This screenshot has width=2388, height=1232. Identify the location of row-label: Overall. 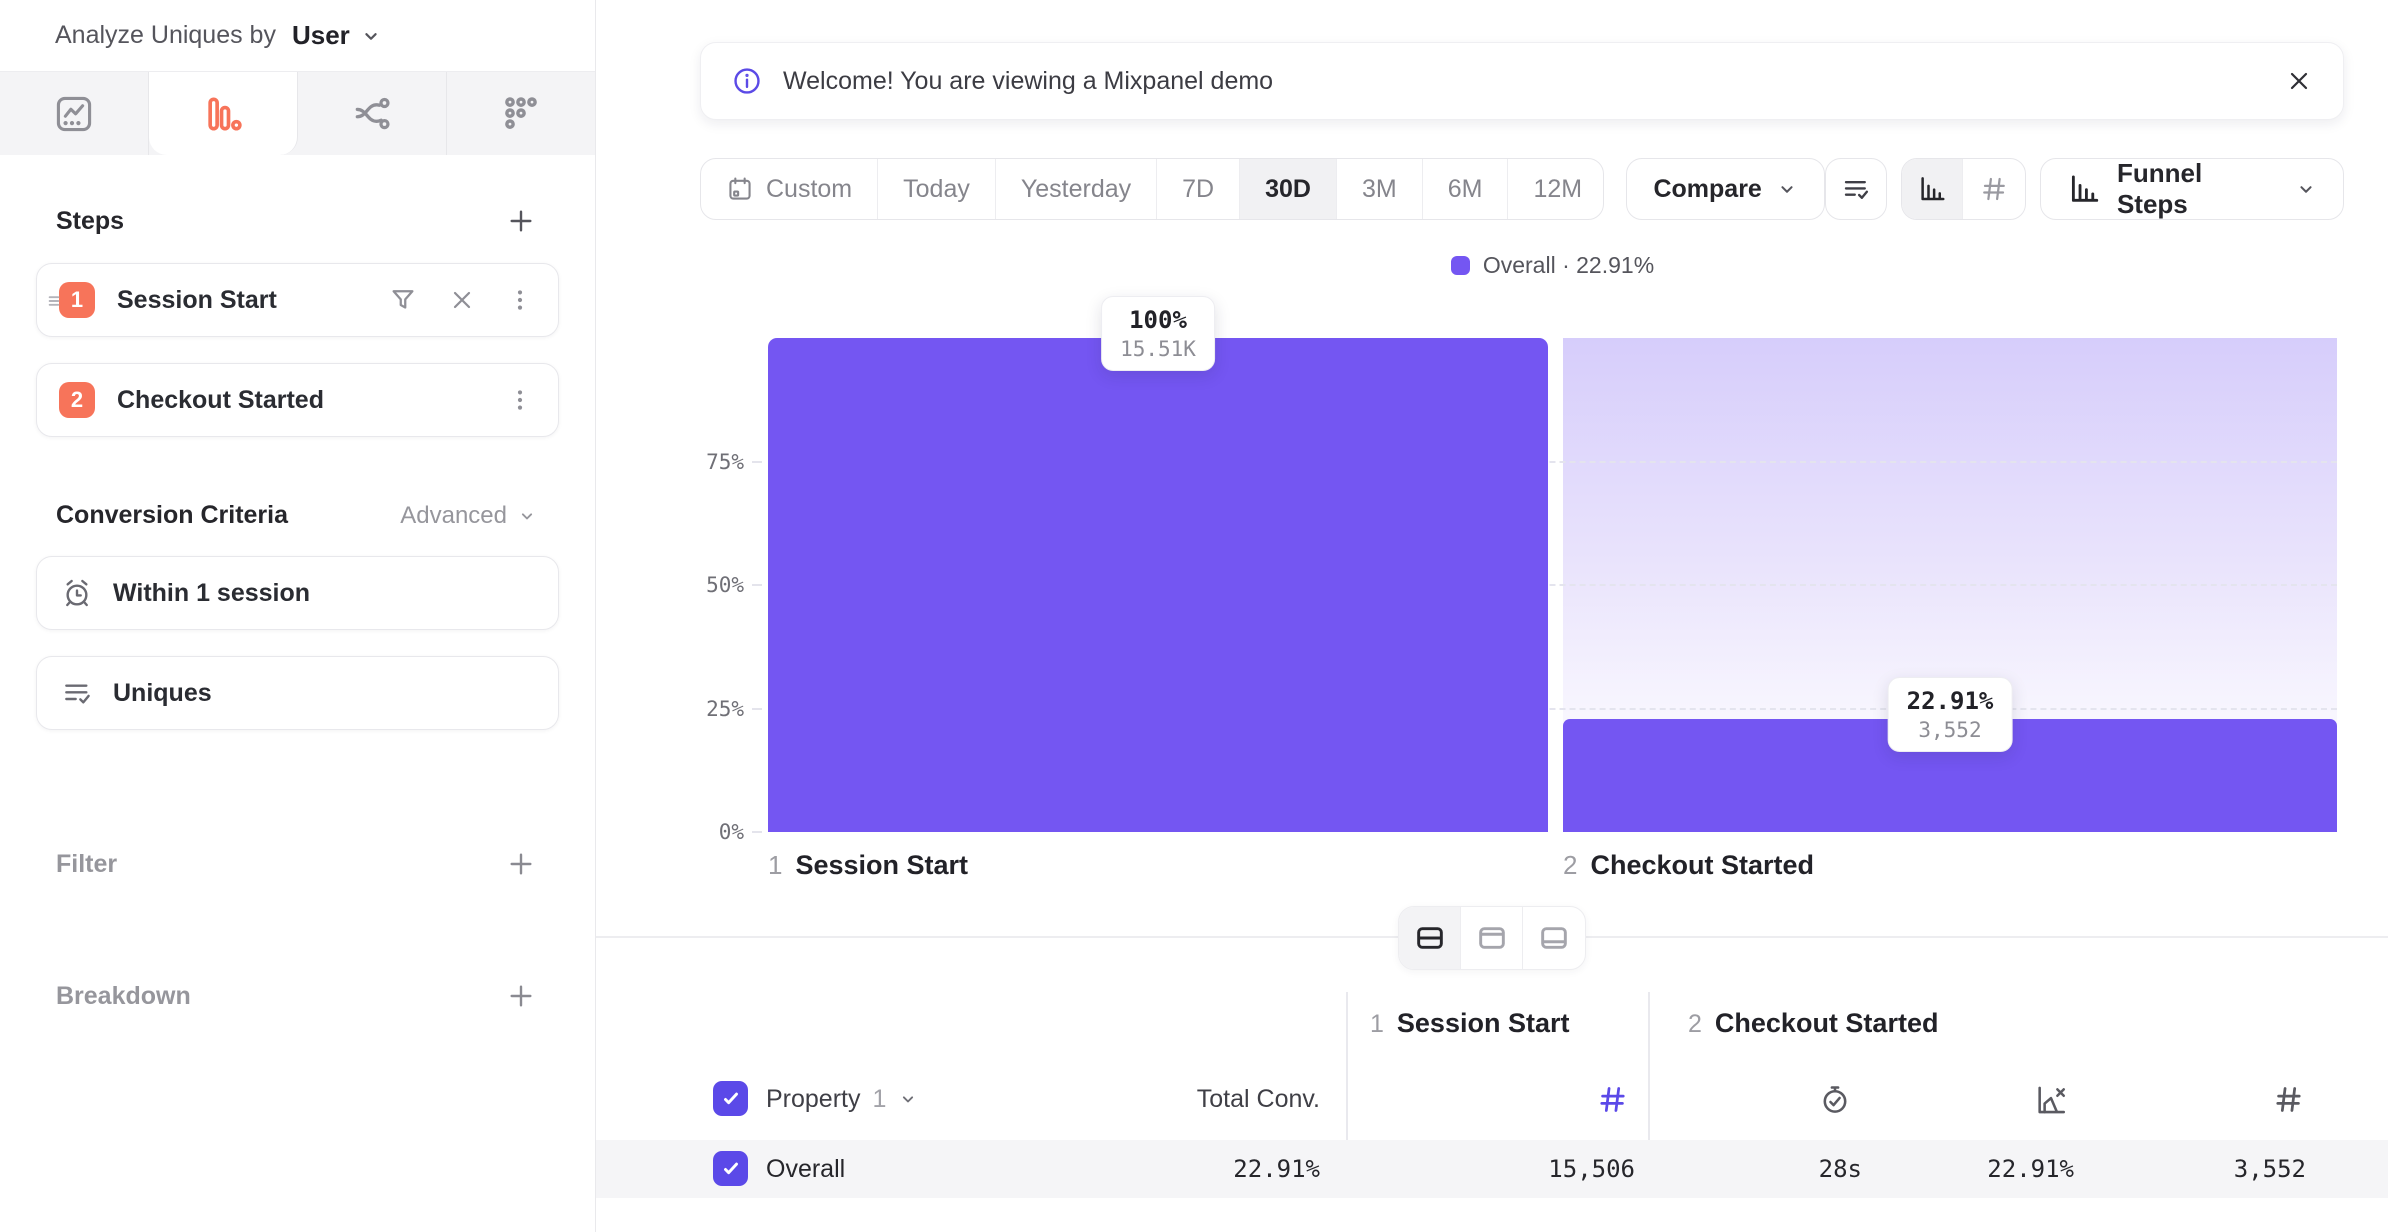
(806, 1169).